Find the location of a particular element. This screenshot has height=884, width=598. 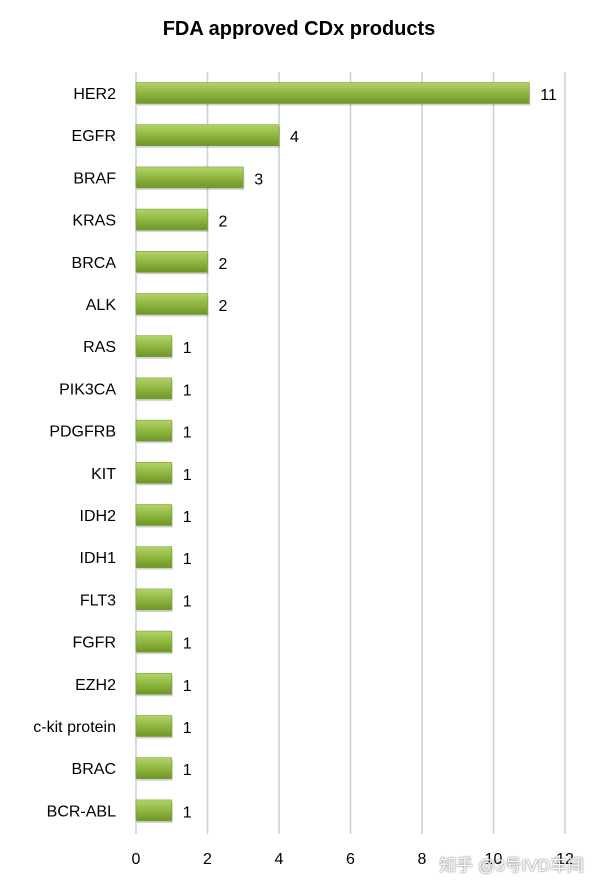

watermark: 知乎 @3号IVD车间 is located at coordinates (511, 865).